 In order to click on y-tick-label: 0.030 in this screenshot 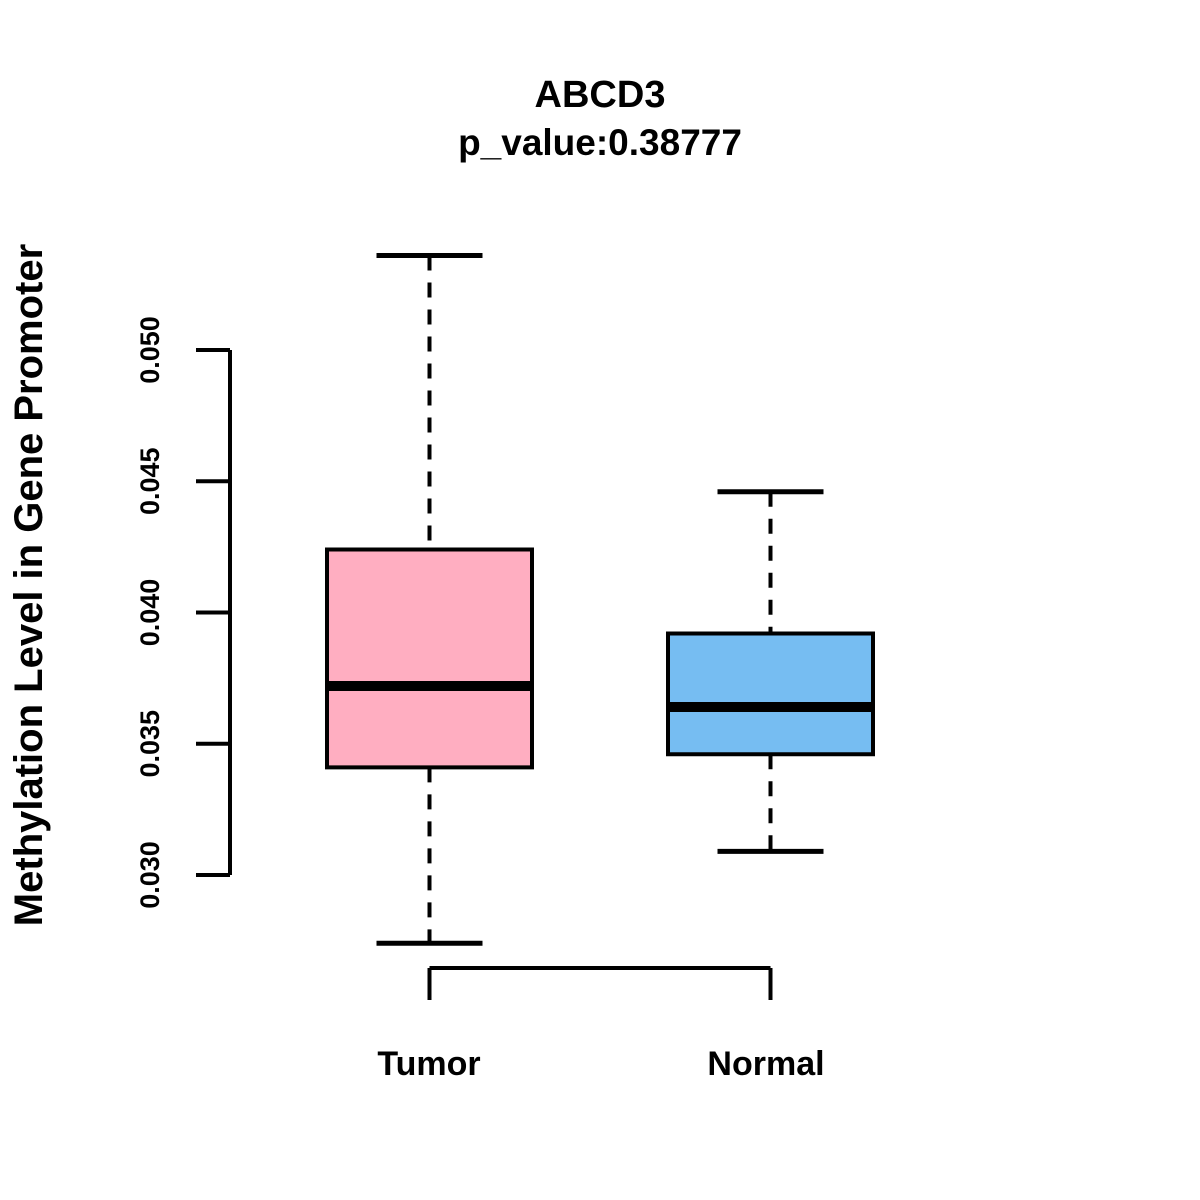, I will do `click(150, 875)`.